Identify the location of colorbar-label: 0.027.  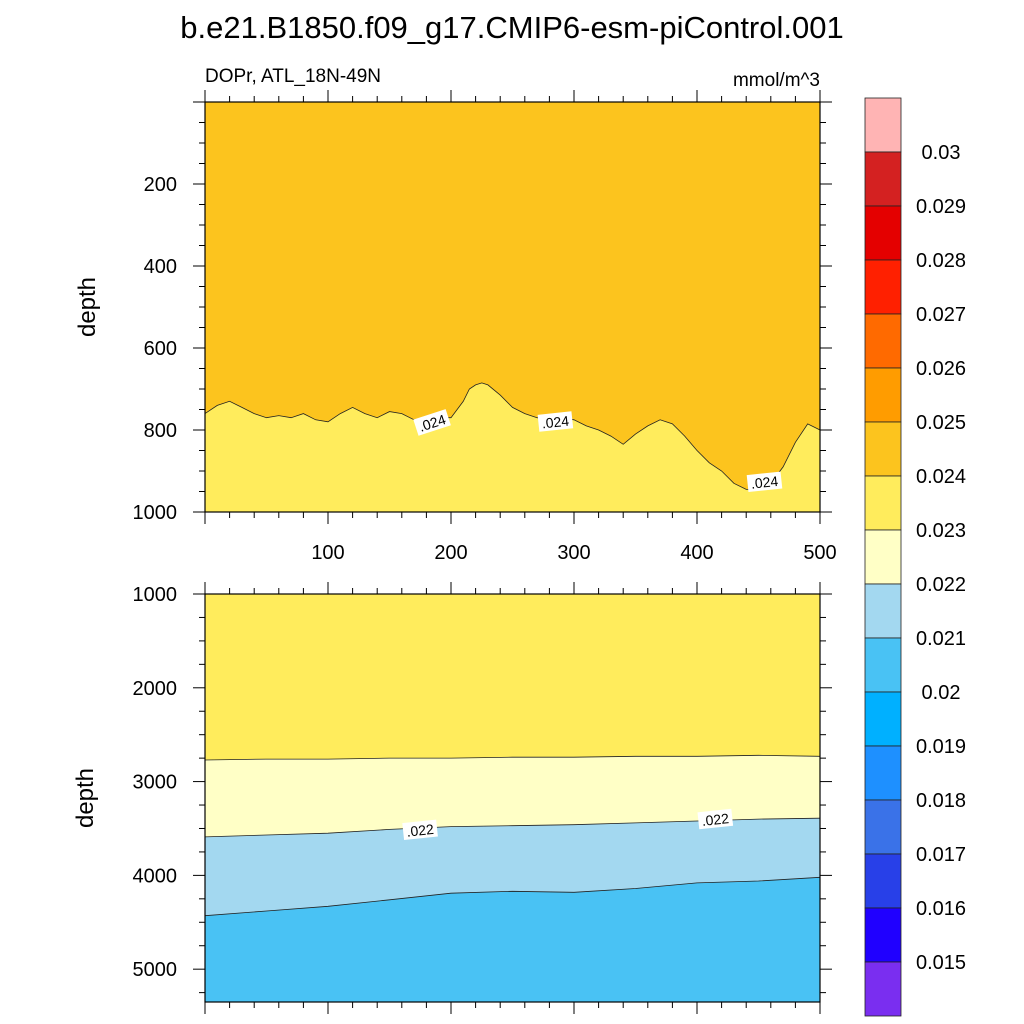
(941, 315).